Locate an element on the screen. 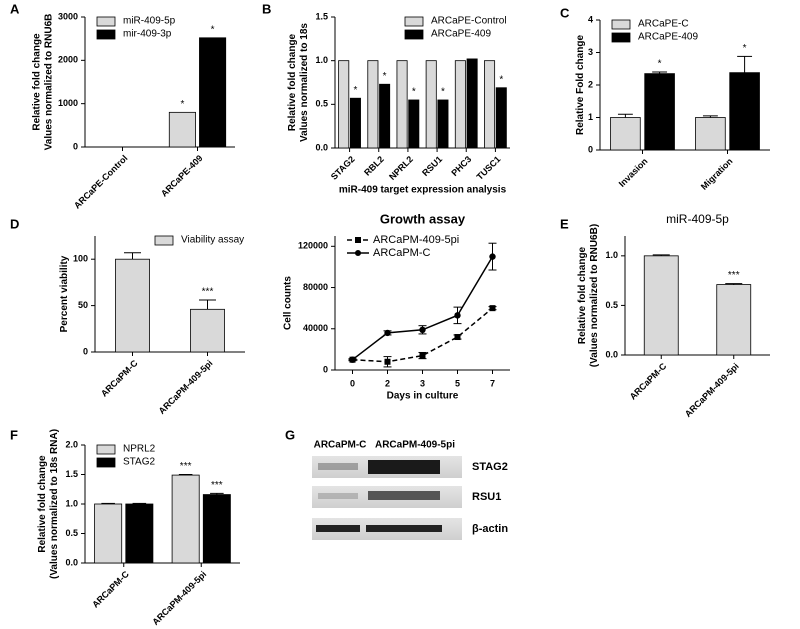 The image size is (800, 629). line is located at coordinates (423, 308).